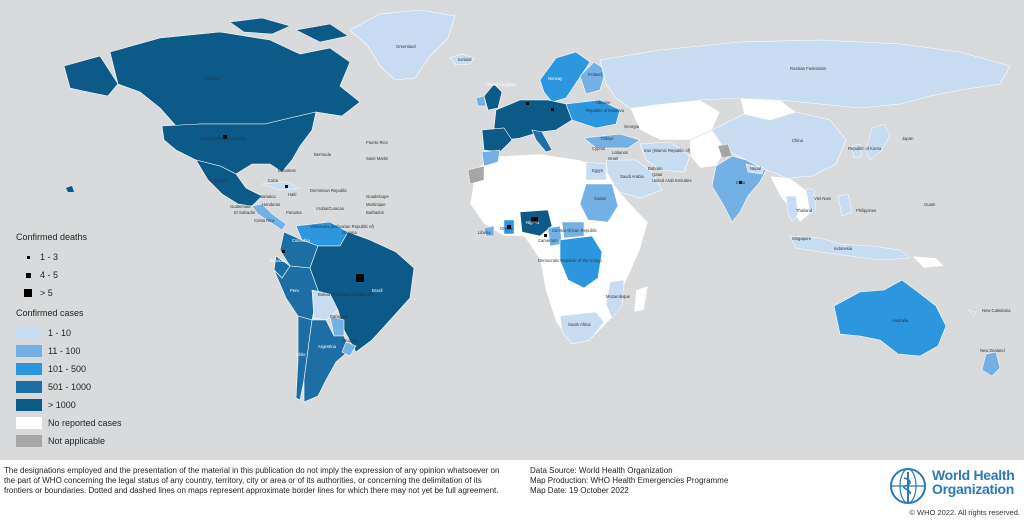  I want to click on country-uruguay, so click(349, 349).